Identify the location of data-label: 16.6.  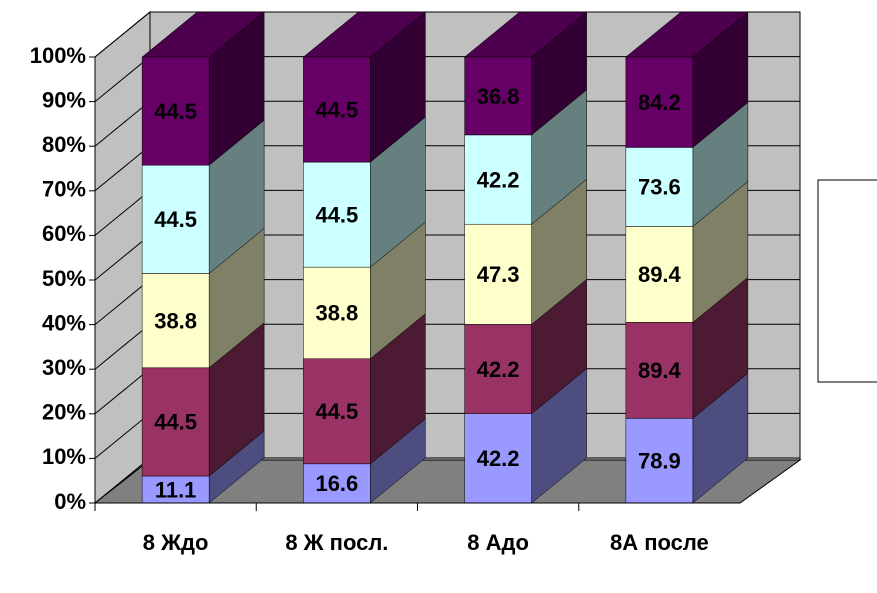
(336, 483).